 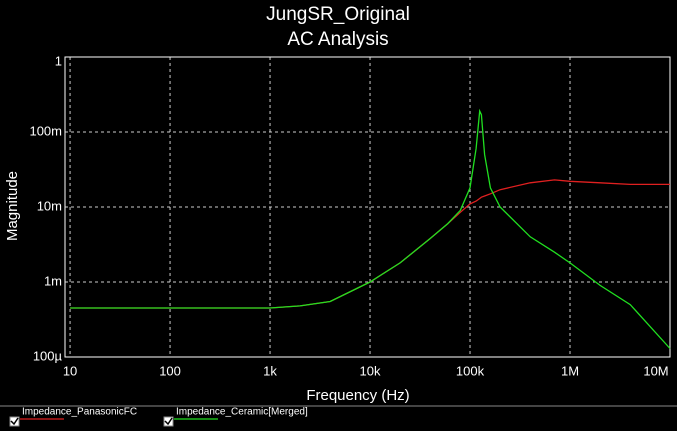 What do you see at coordinates (242, 412) in the screenshot?
I see `legend-label: Impedance_Ceramic[Merged]` at bounding box center [242, 412].